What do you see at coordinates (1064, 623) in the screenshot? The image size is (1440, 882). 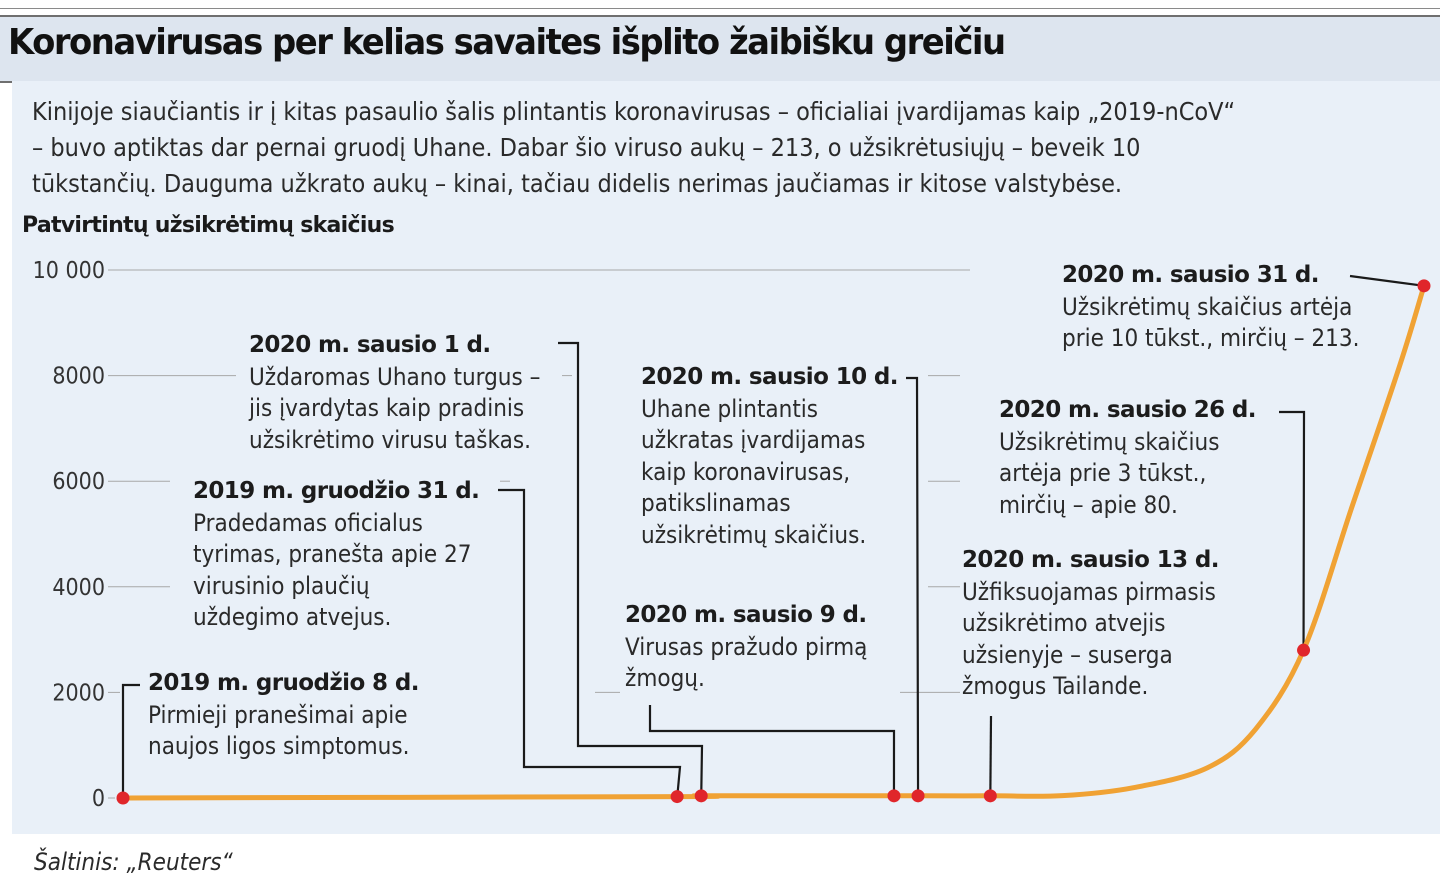 I see `annotation-text: užsikrėtimo atvejis` at bounding box center [1064, 623].